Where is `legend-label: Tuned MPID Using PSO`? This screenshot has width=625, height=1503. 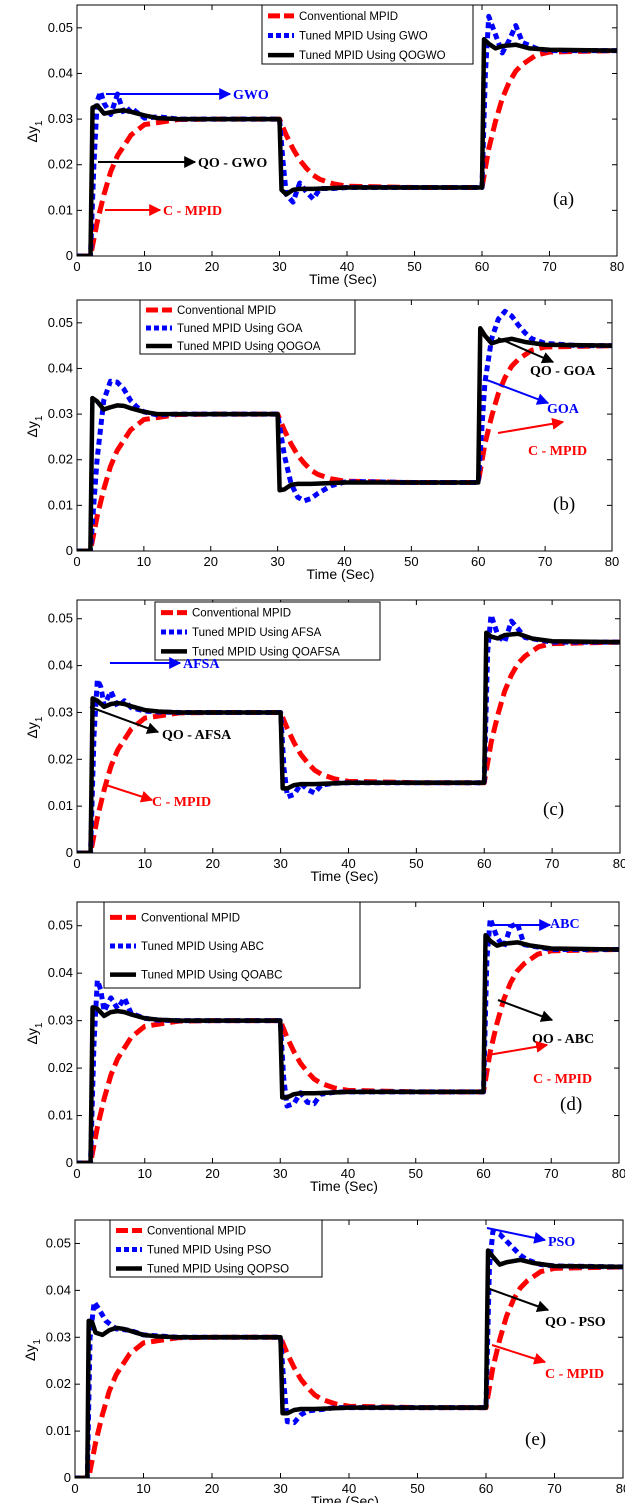
legend-label: Tuned MPID Using PSO is located at coordinates (209, 1251).